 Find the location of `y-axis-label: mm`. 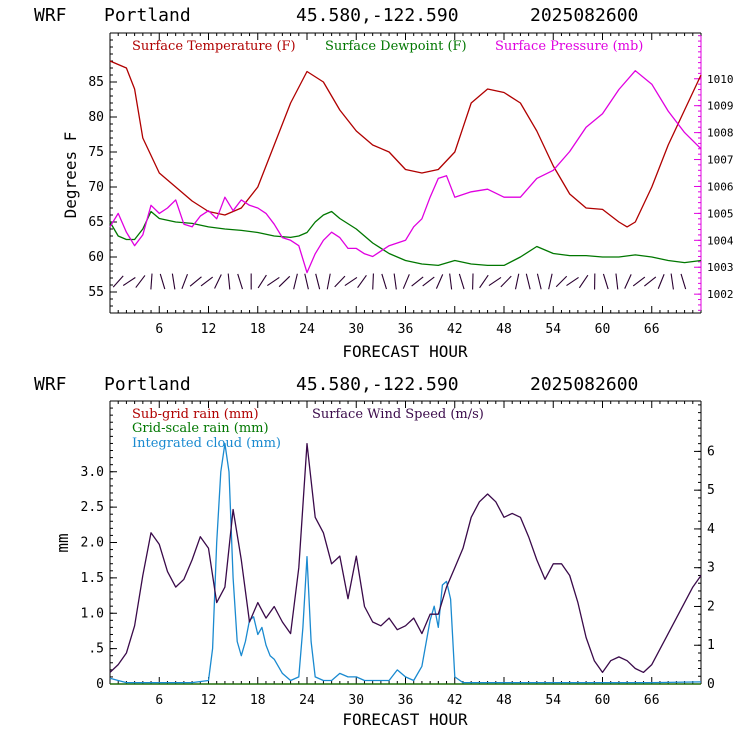

y-axis-label: mm is located at coordinates (62, 542).